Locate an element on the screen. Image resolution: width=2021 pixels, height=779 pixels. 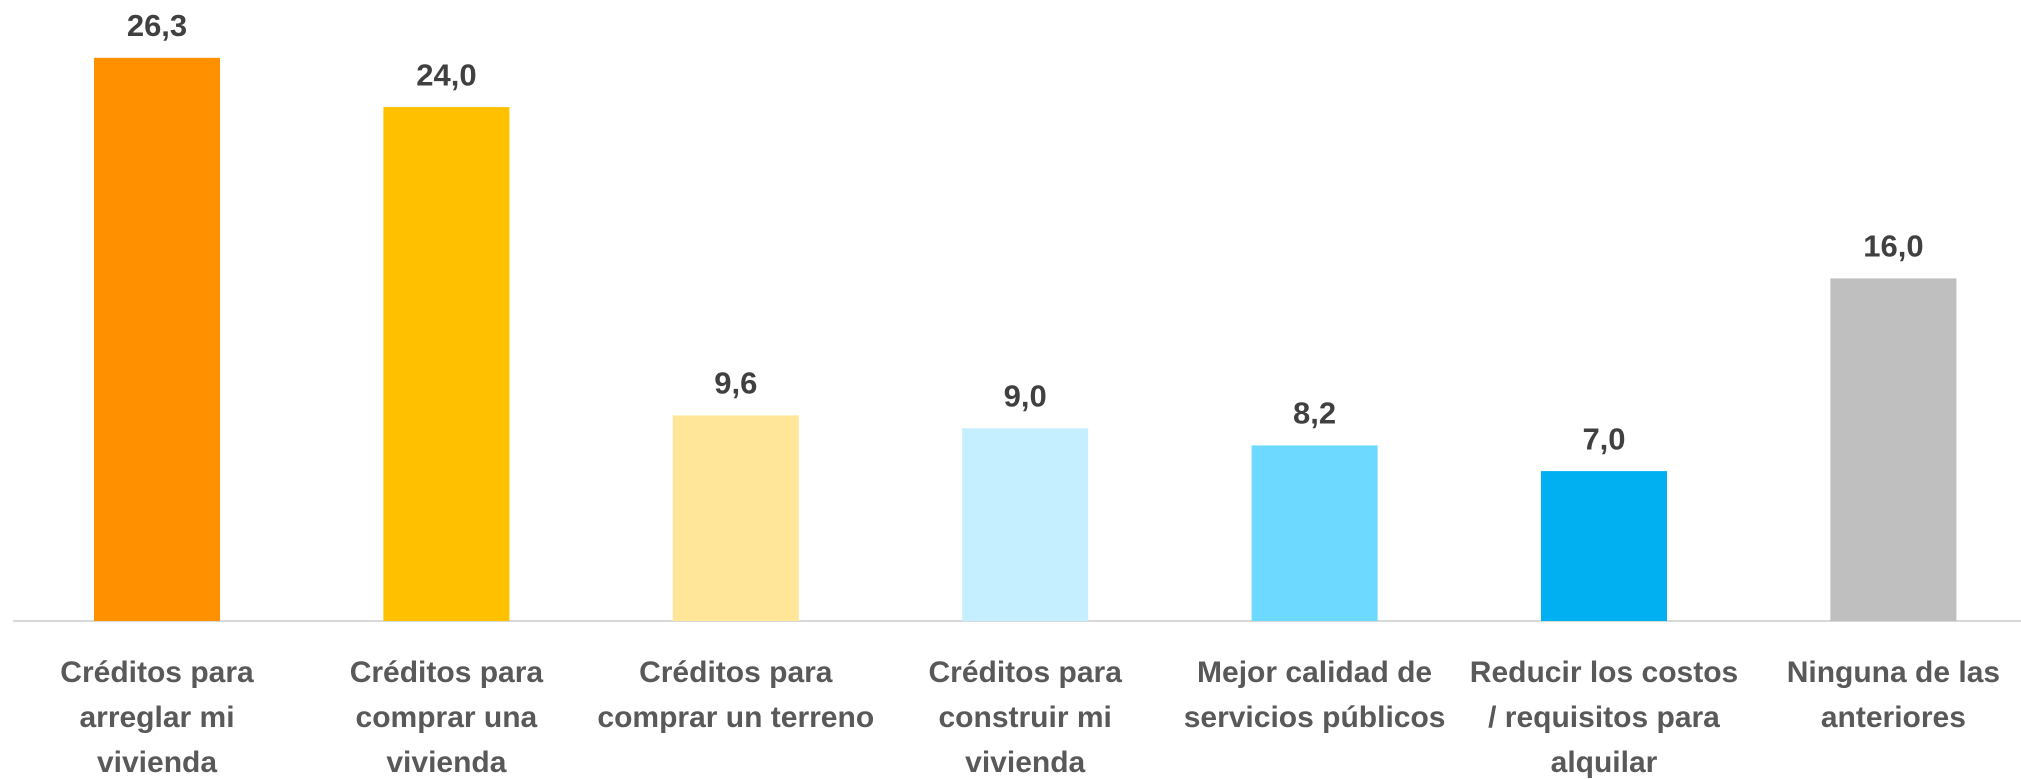
x-tick-label: Créditos para construir mi vivienda is located at coordinates (1025, 717).